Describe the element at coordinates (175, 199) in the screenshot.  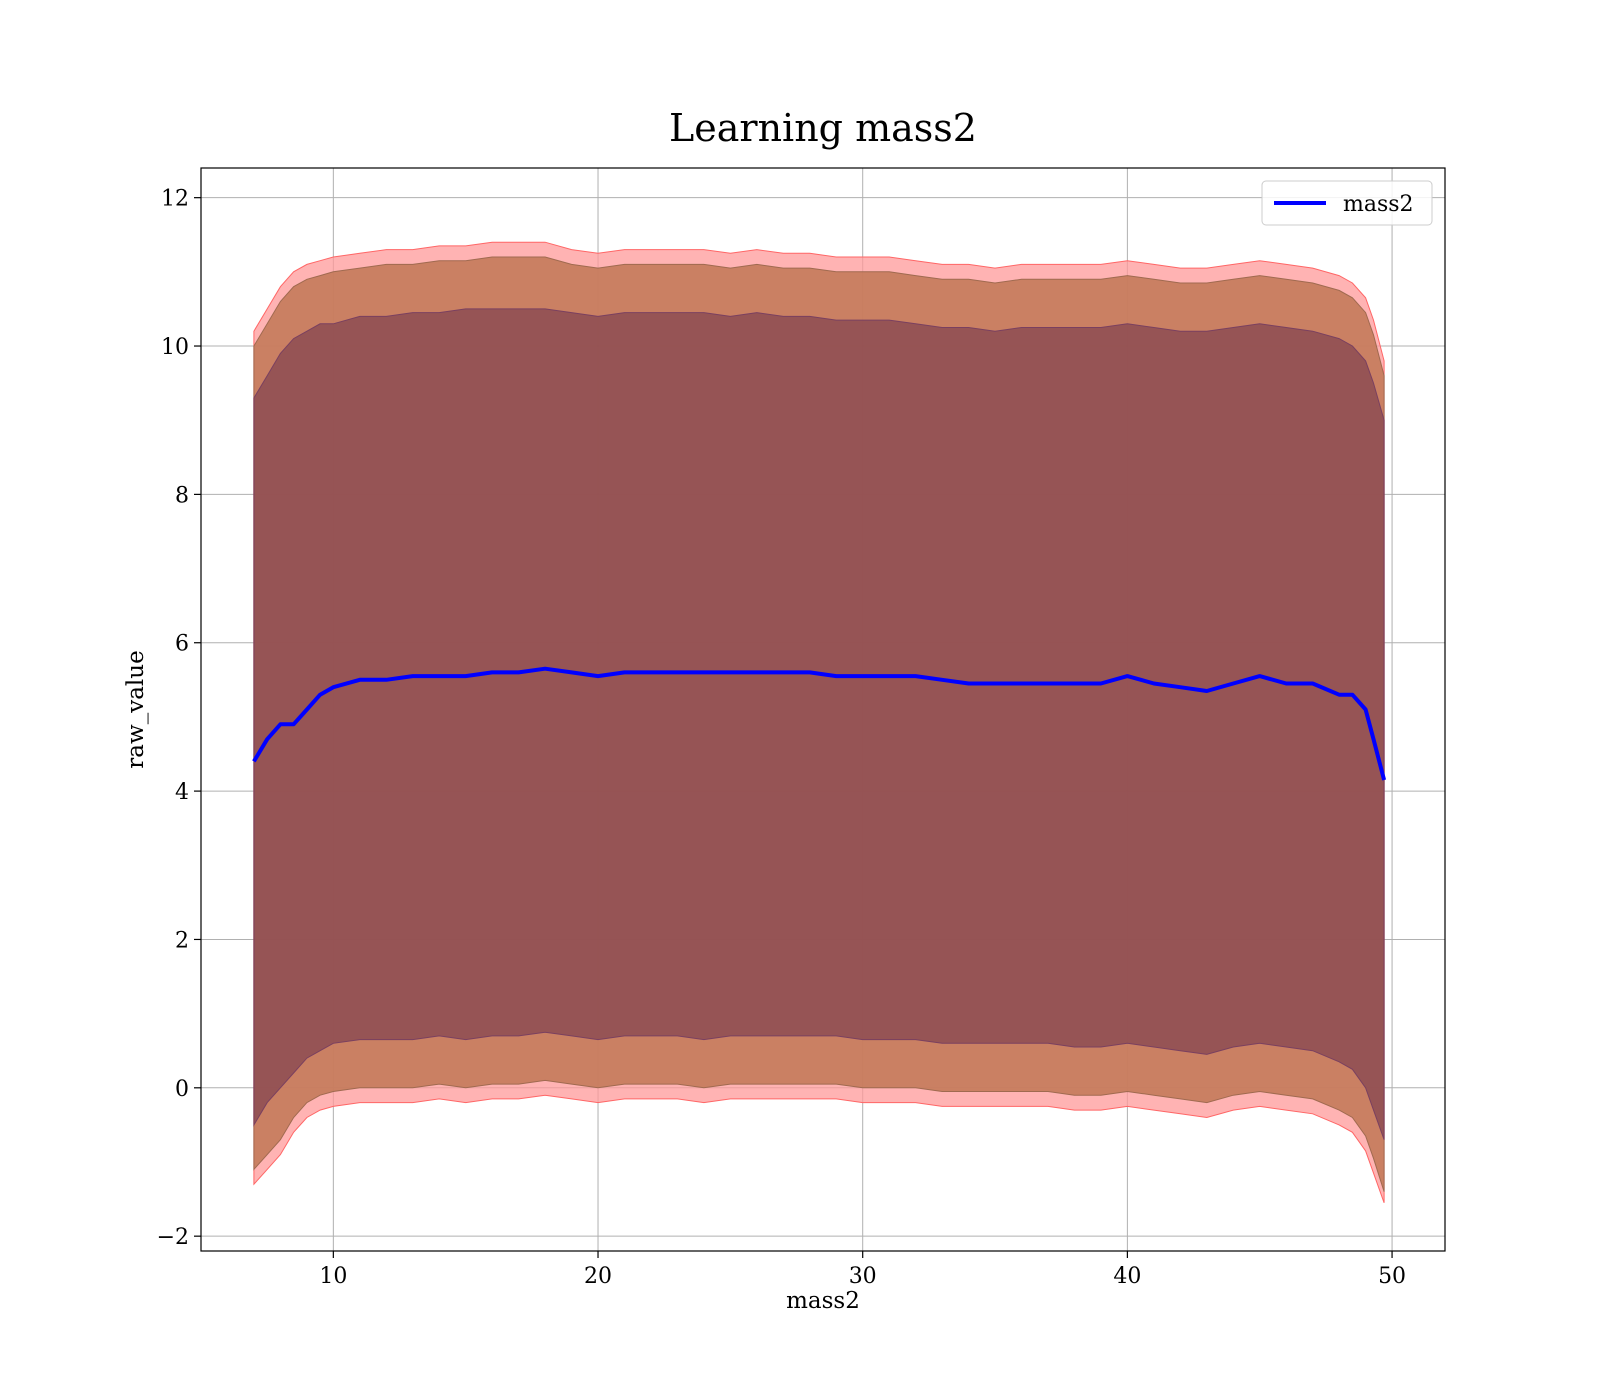
I see `y-tick-label: 12` at that location.